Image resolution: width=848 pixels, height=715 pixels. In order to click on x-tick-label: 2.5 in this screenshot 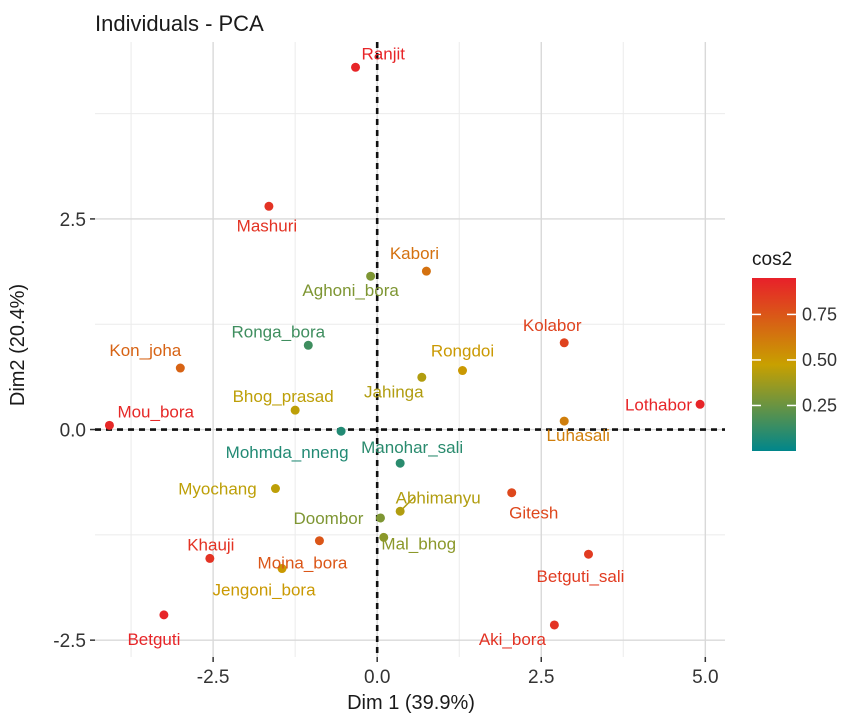, I will do `click(541, 677)`.